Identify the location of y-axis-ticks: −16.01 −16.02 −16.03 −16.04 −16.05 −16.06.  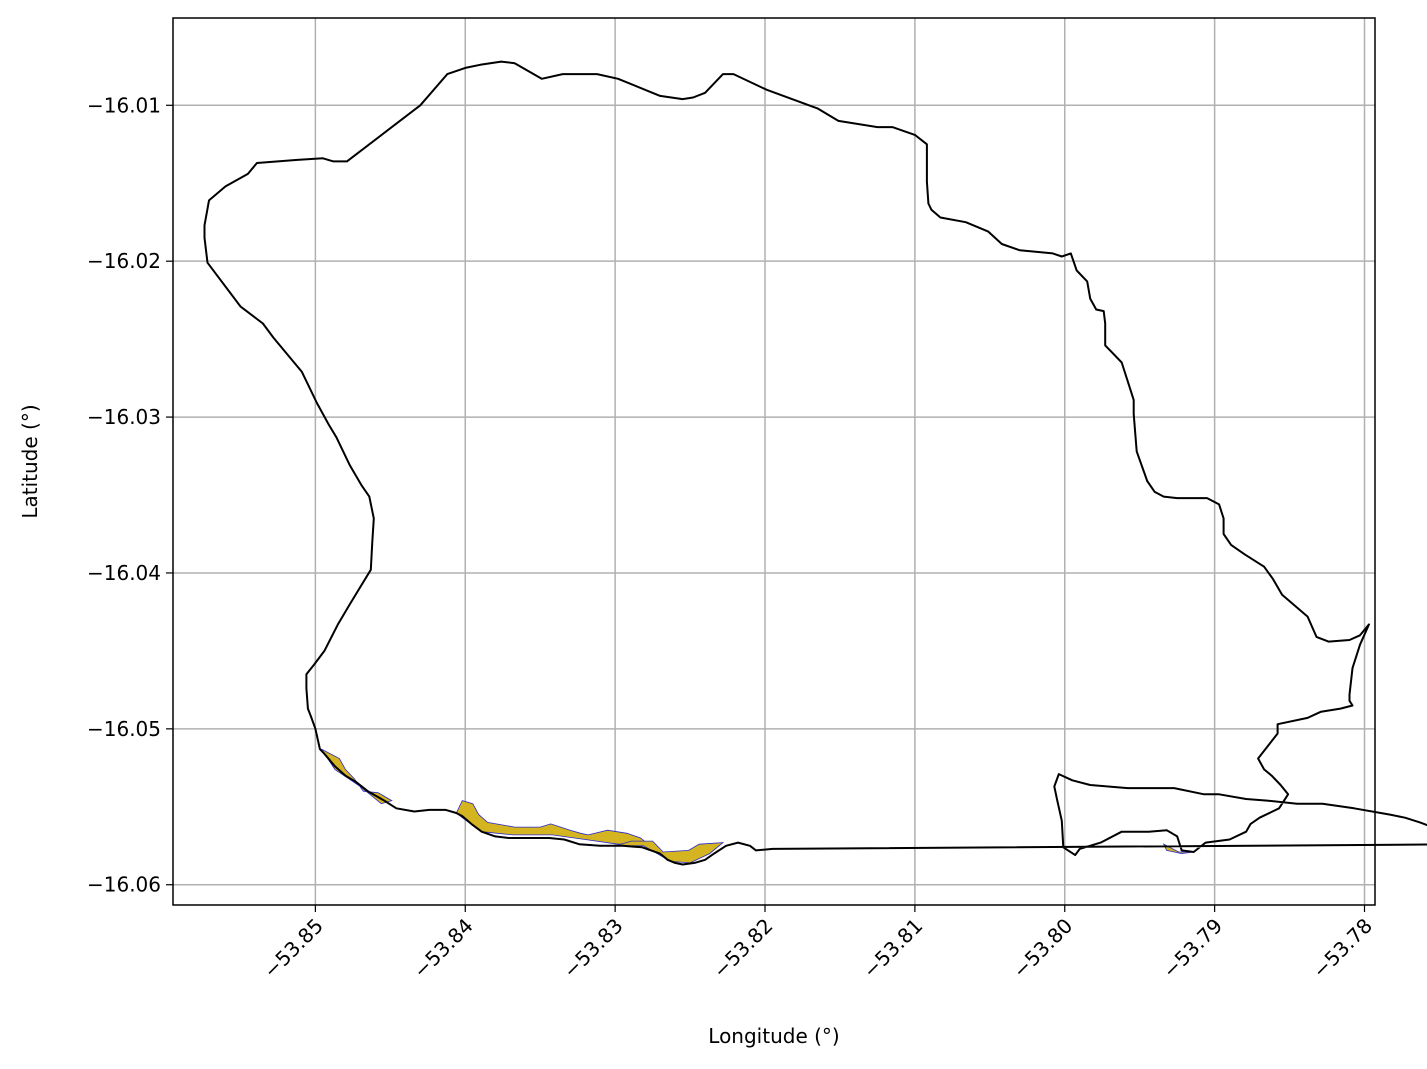
(130, 495).